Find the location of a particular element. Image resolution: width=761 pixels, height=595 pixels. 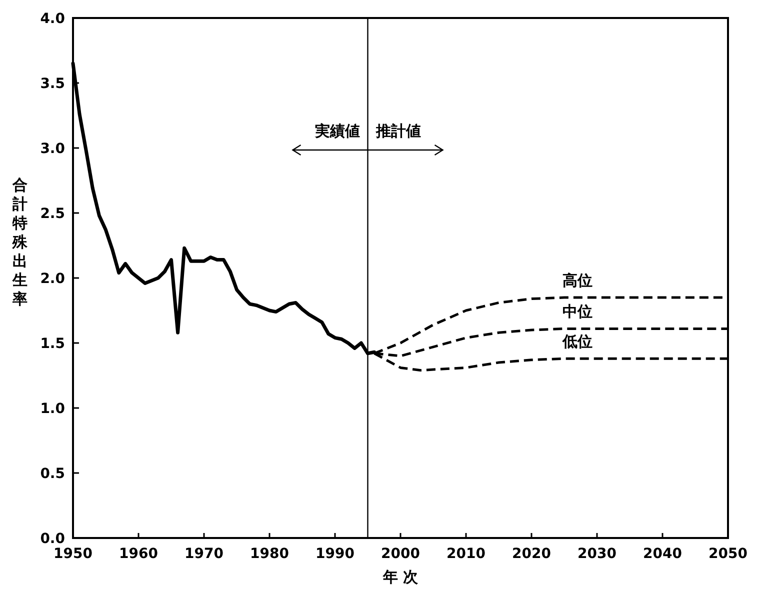

y-tick-label: 0.5 is located at coordinates (52, 474).